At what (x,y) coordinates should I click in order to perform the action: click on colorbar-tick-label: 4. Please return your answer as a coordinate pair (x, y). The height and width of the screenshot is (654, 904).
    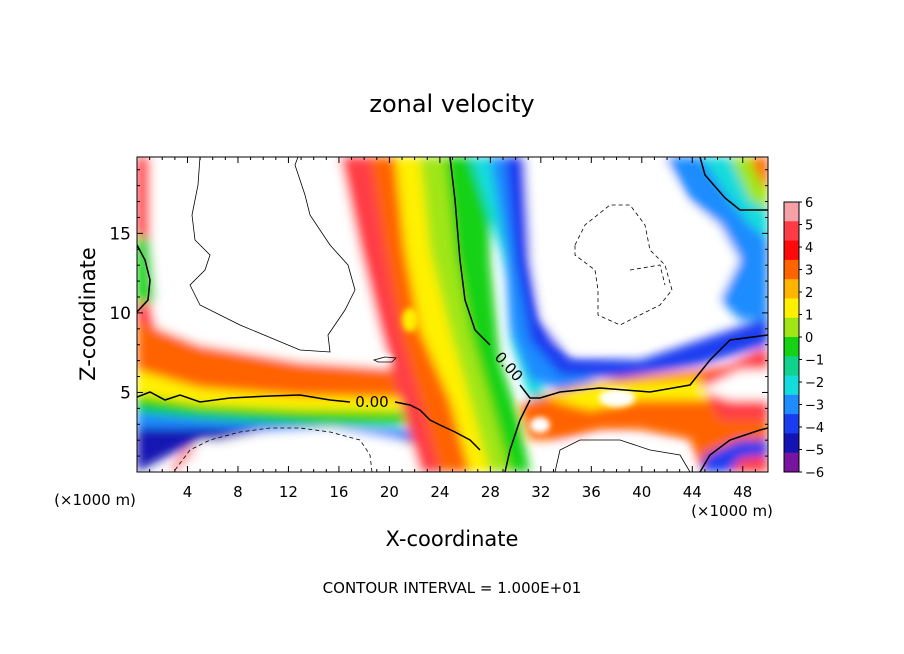
    Looking at the image, I should click on (809, 248).